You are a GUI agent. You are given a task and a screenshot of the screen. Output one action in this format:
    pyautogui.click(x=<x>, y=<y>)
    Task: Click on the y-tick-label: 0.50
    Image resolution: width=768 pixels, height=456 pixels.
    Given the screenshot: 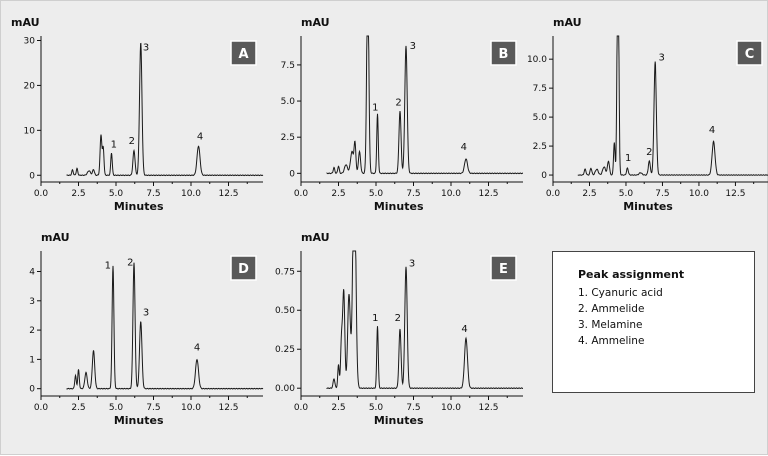 What is the action you would take?
    pyautogui.click(x=285, y=311)
    